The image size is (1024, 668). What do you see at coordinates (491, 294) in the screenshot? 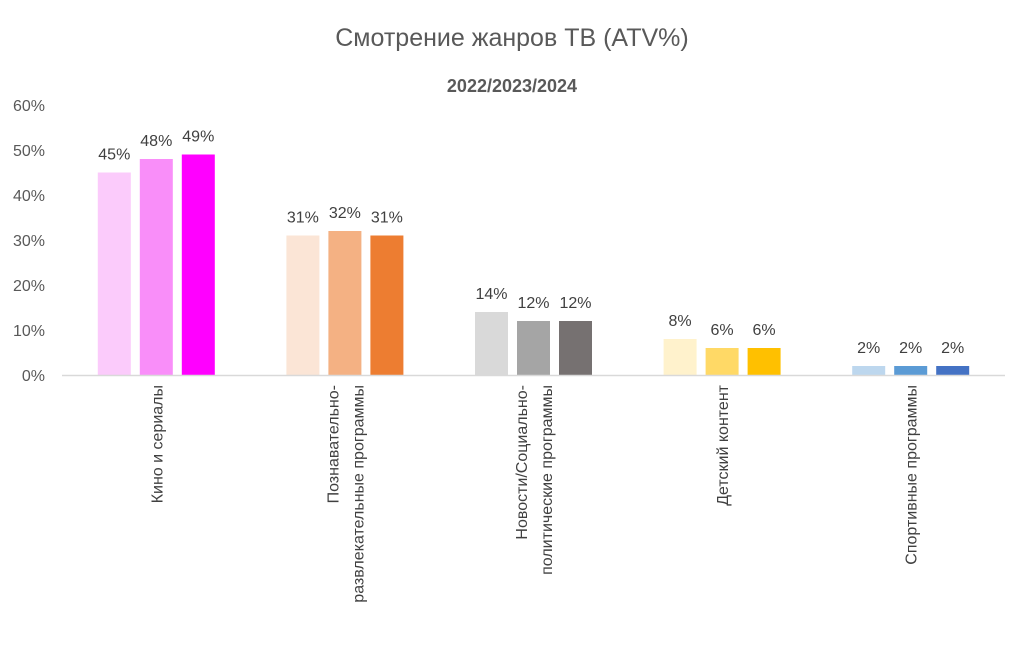
I see `data-label: 14%` at bounding box center [491, 294].